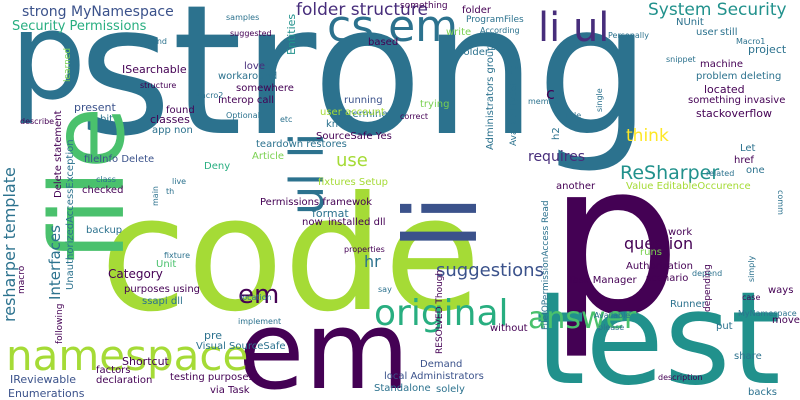 The height and width of the screenshot is (400, 800). I want to click on word: machine, so click(721, 64).